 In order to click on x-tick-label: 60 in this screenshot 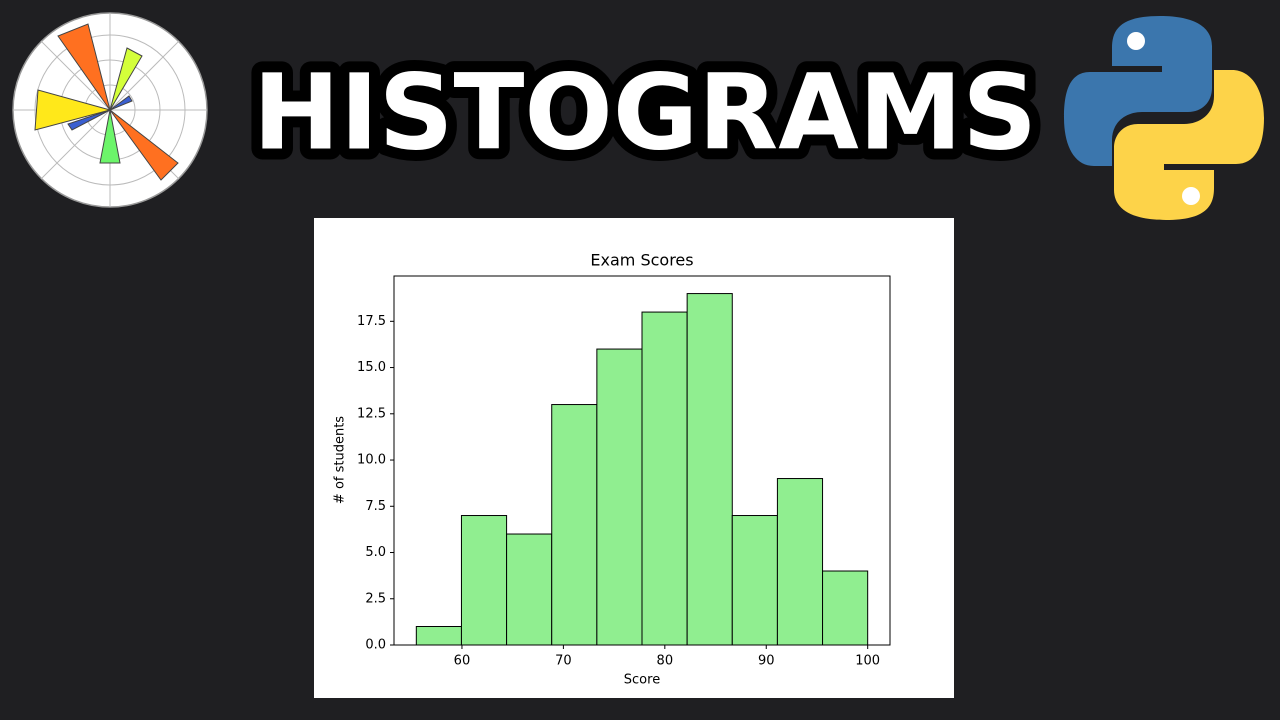, I will do `click(462, 661)`.